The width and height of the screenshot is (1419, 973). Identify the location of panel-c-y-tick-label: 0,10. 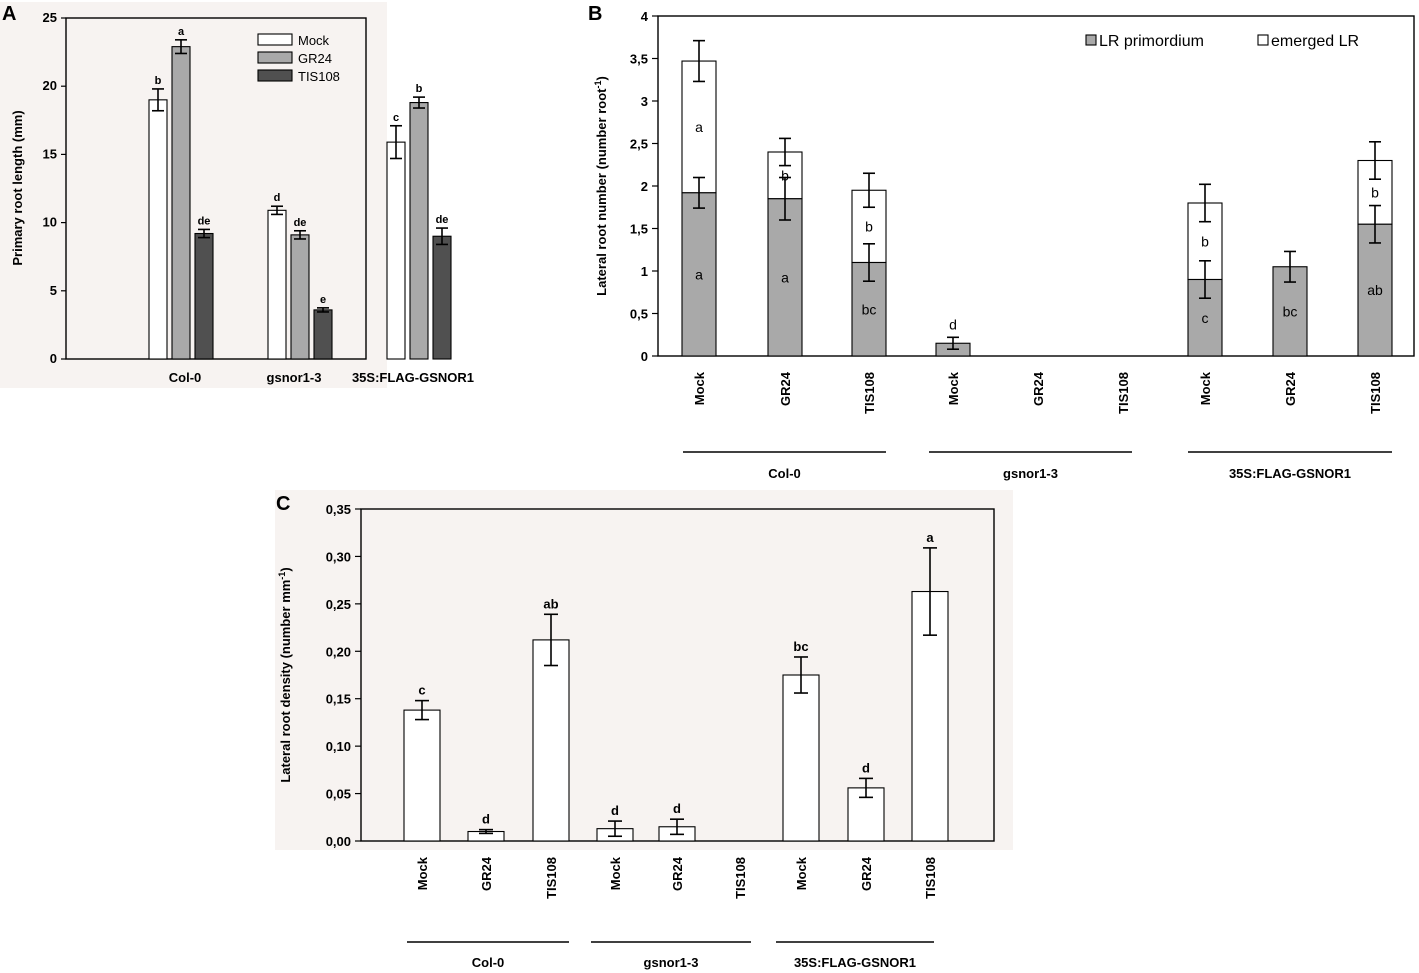
(338, 746).